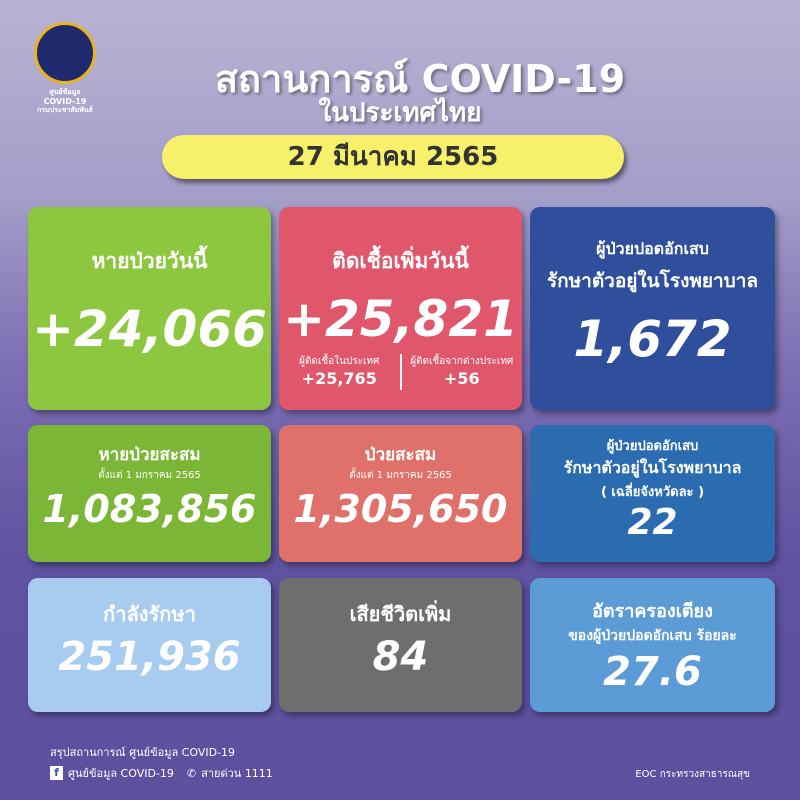 Image resolution: width=800 pixels, height=800 pixels. What do you see at coordinates (400, 319) in the screenshot?
I see `card-value: +25,821` at bounding box center [400, 319].